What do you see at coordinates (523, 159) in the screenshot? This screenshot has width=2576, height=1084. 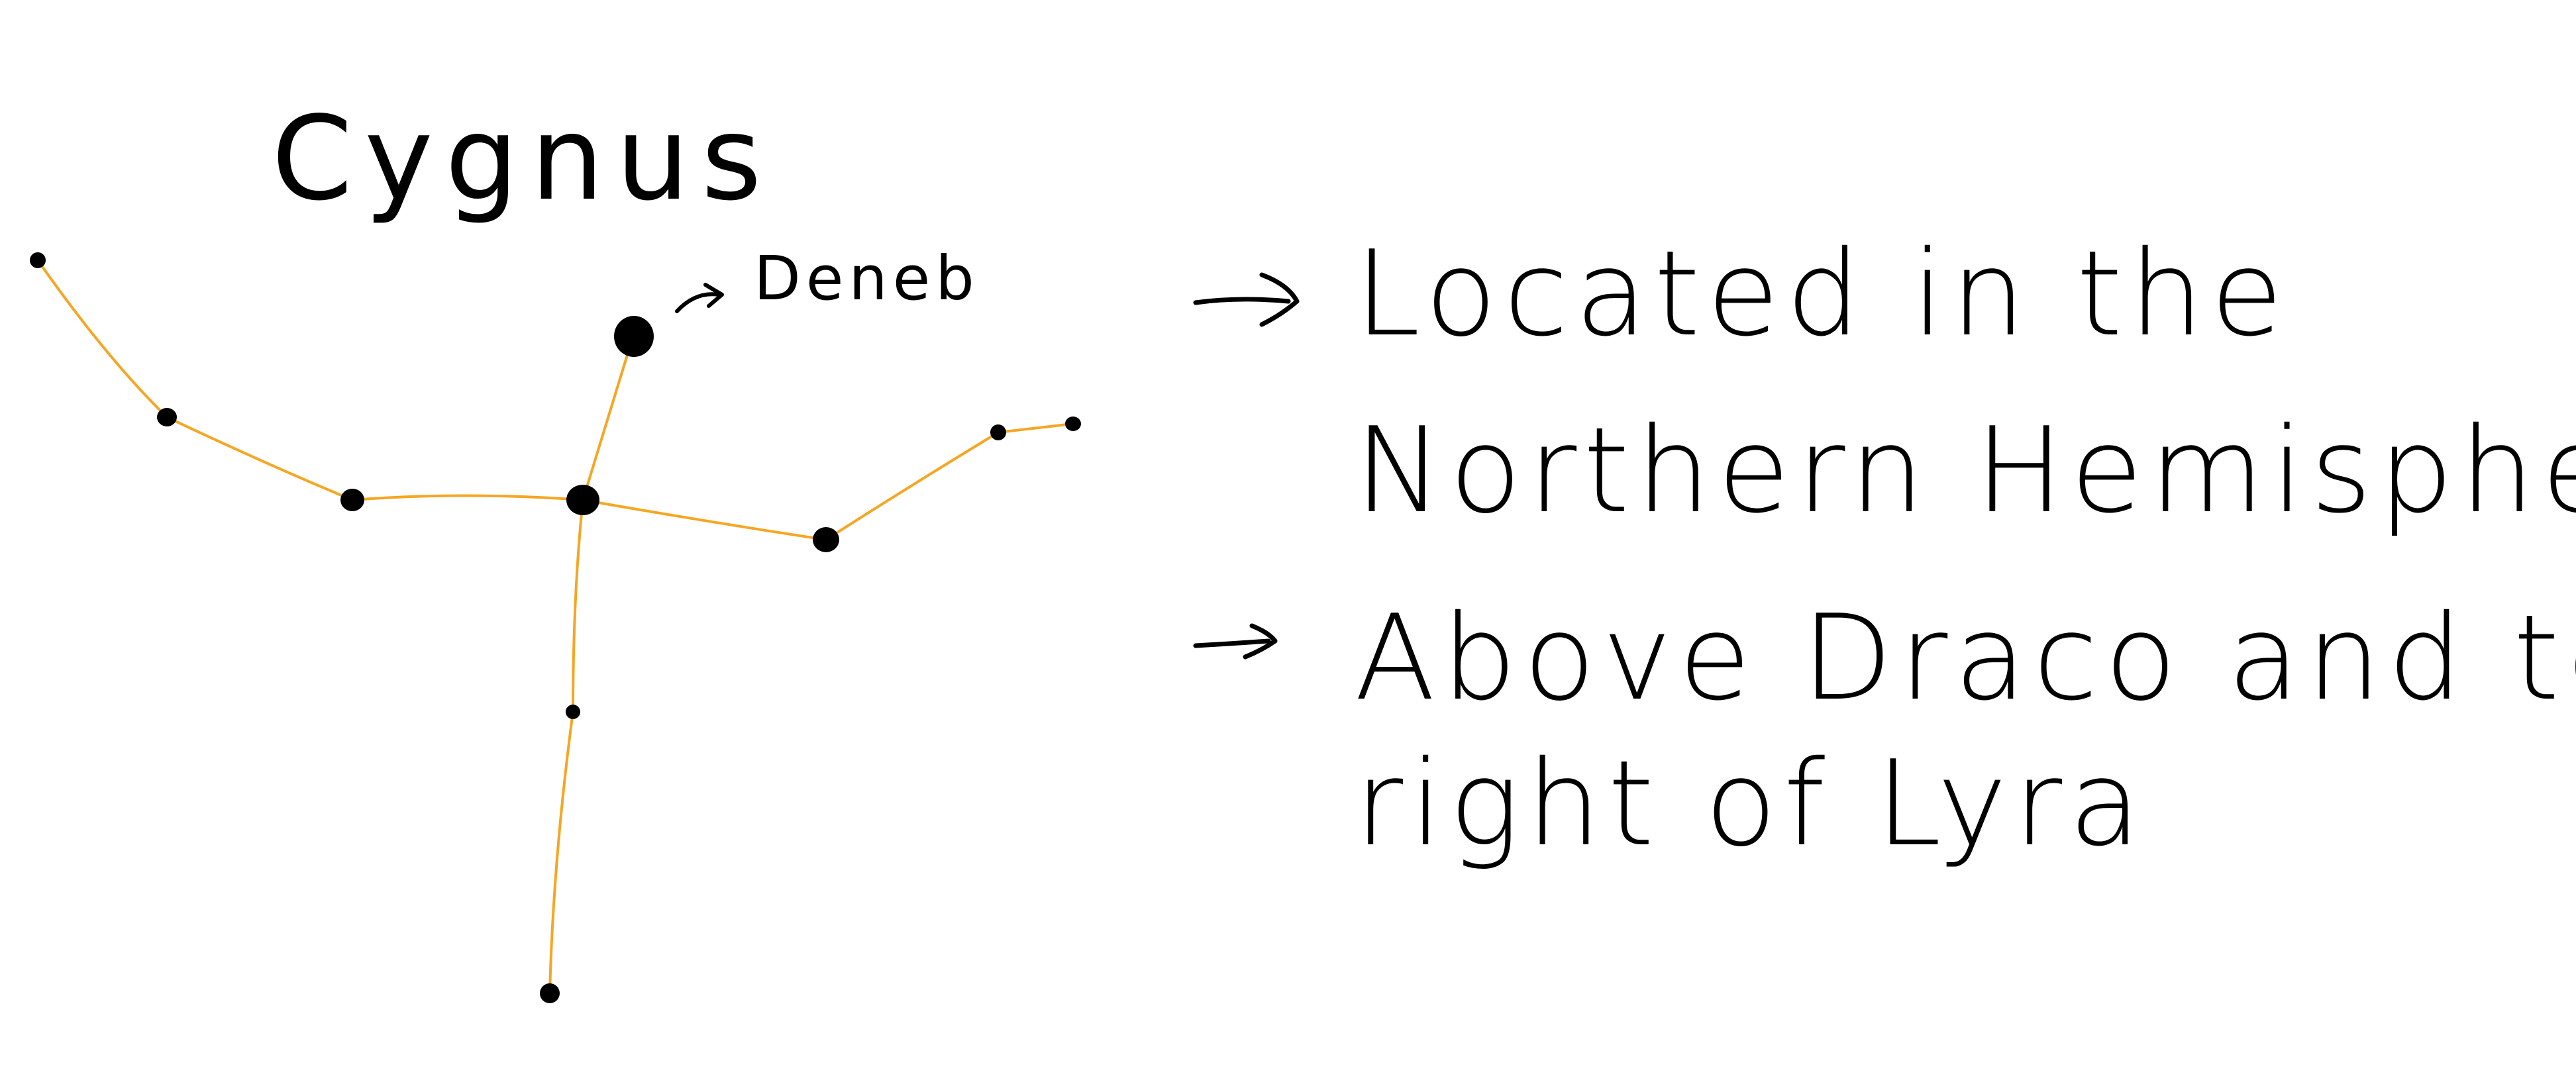 I see `diagram-title: Cygnus` at bounding box center [523, 159].